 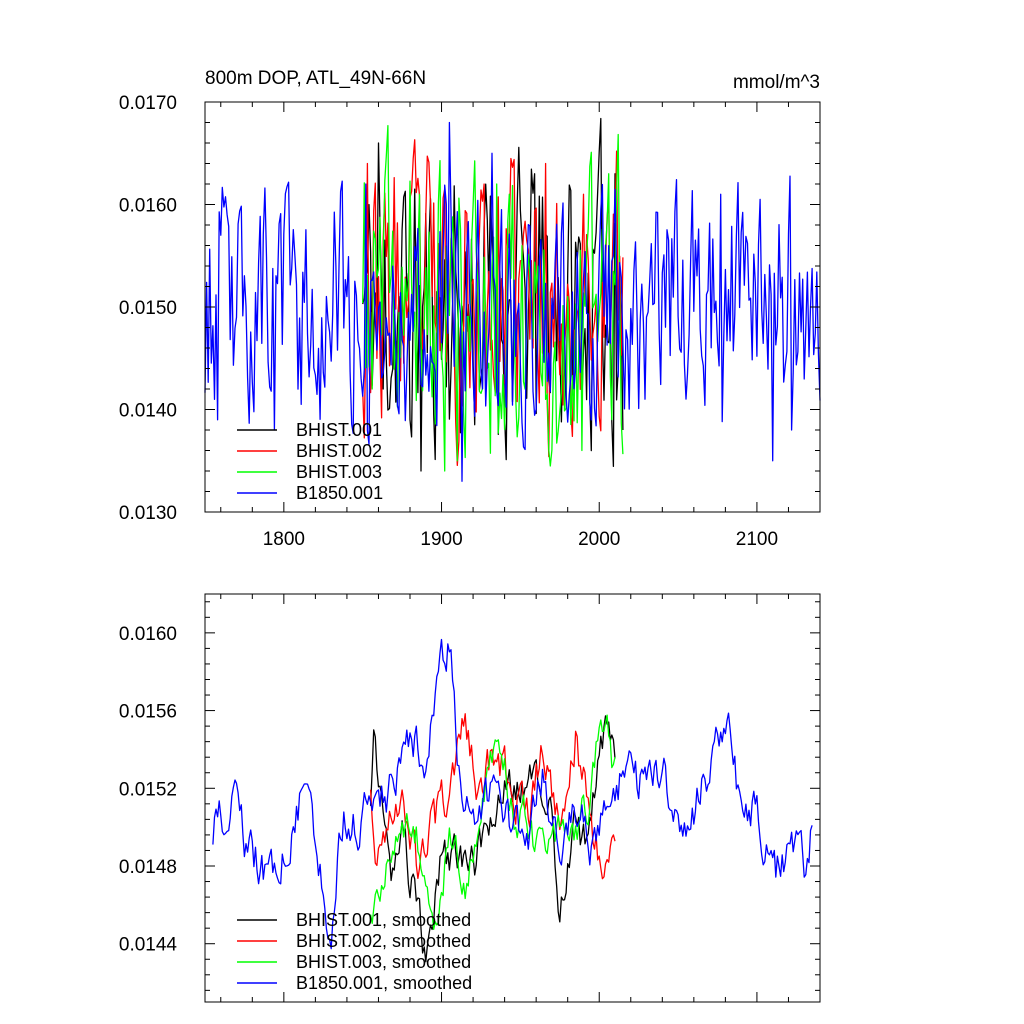 I want to click on y-tick-label: 0.0150, so click(x=148, y=308).